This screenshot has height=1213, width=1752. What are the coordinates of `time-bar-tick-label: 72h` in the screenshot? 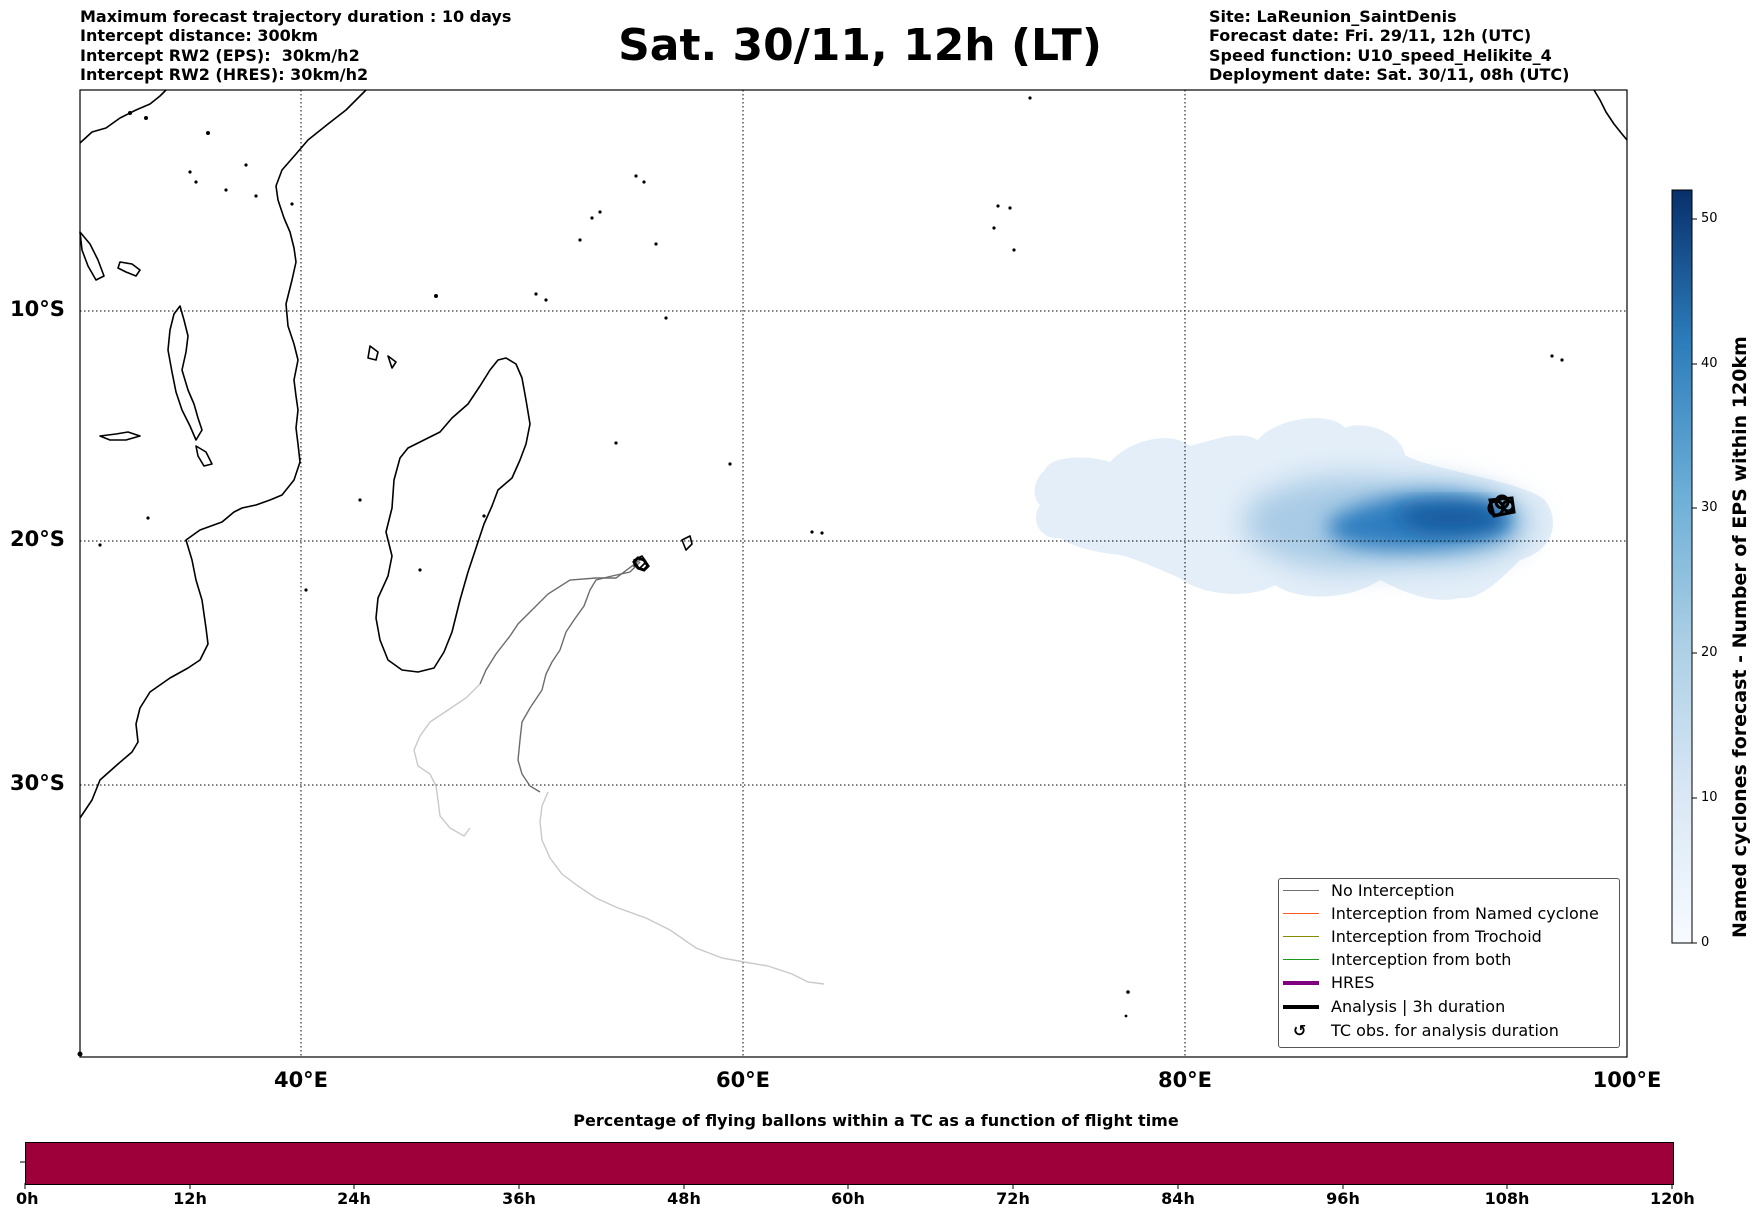 It's located at (1013, 1198).